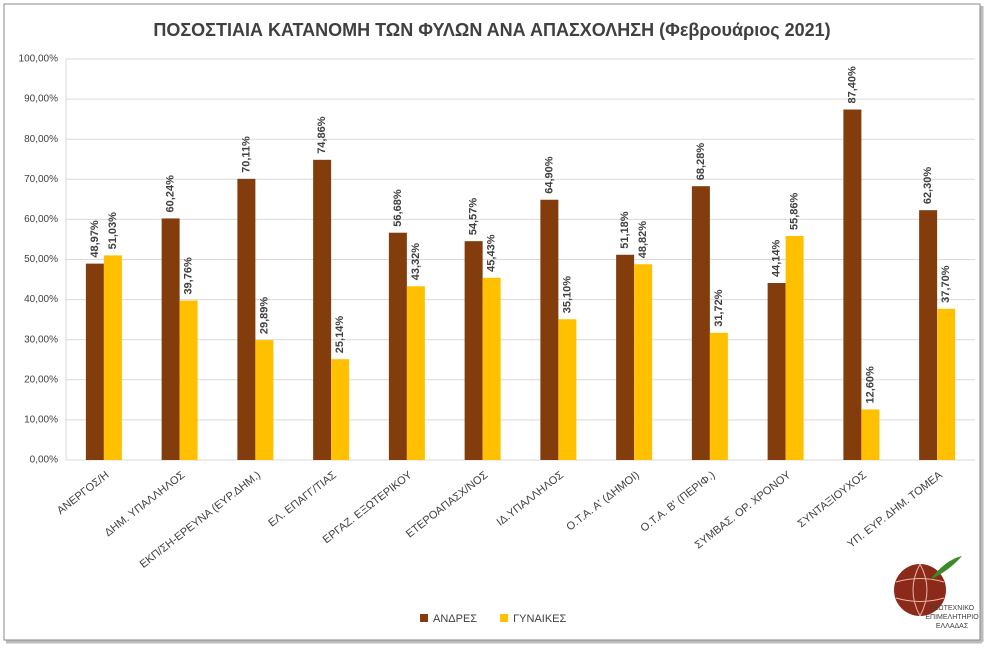 This screenshot has width=987, height=648. Describe the element at coordinates (95, 239) in the screenshot. I see `value-label: 48,97%` at that location.